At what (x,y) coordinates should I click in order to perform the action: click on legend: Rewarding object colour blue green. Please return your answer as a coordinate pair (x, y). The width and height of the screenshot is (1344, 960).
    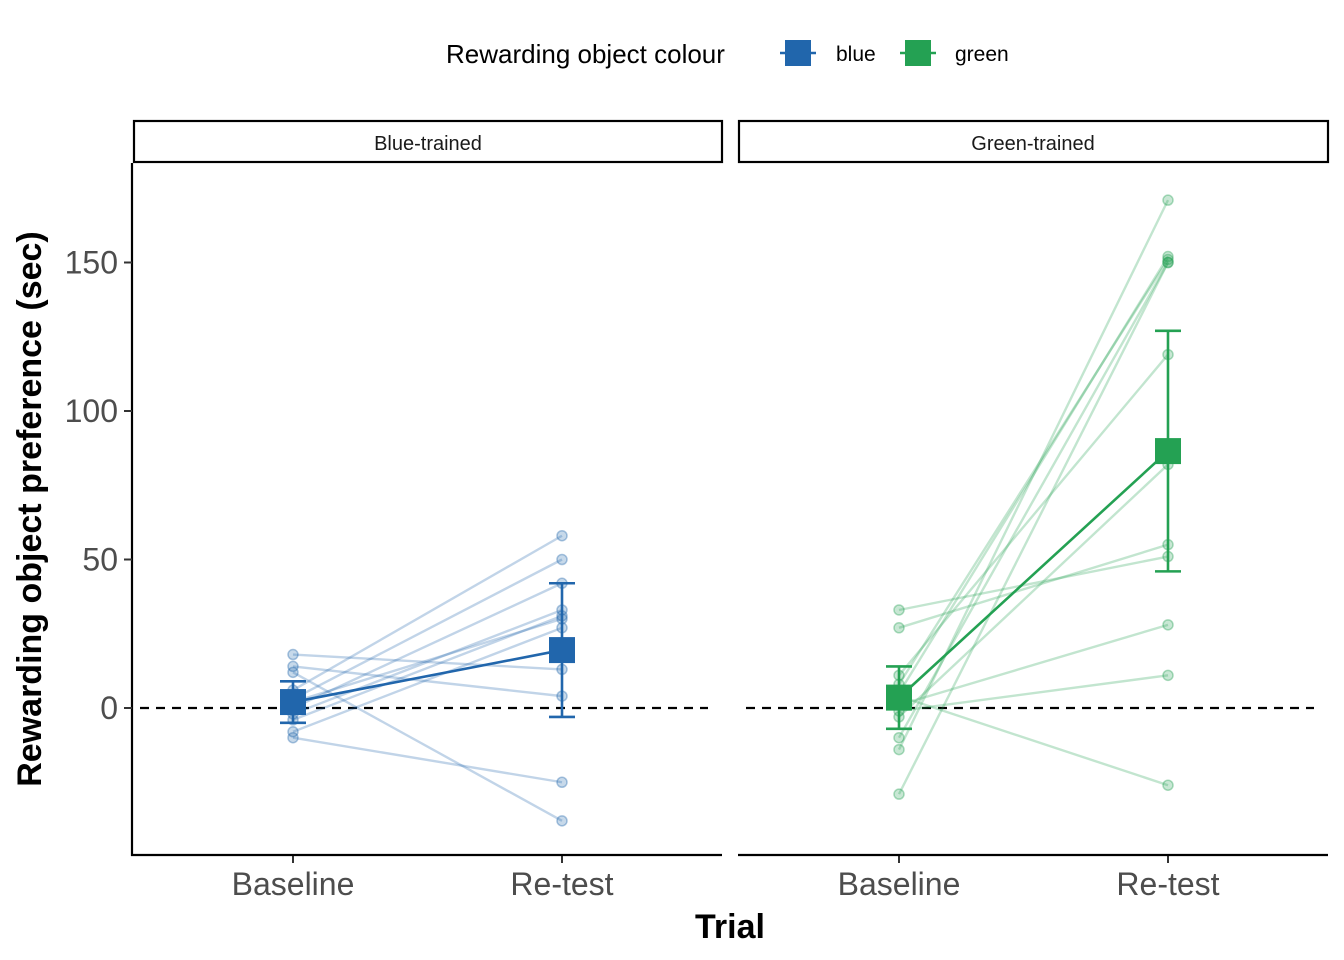
    Looking at the image, I should click on (727, 54).